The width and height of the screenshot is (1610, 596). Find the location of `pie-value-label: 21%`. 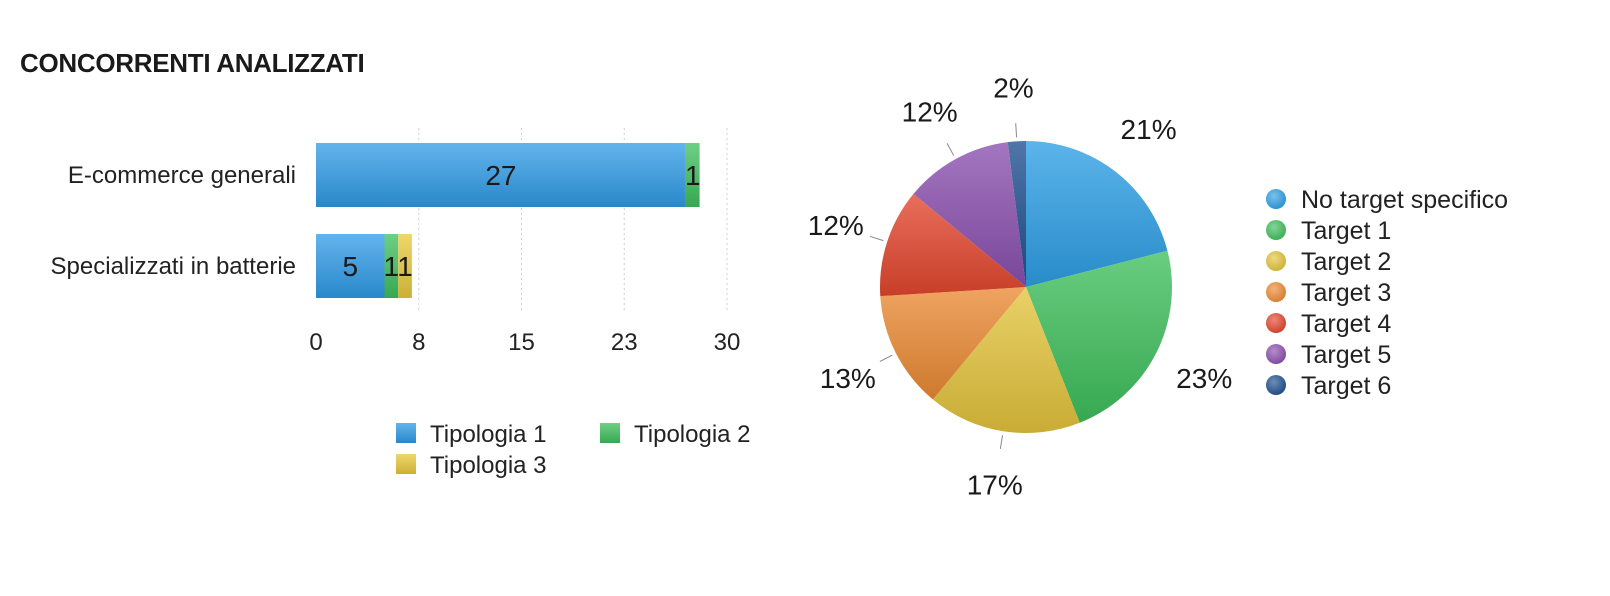

pie-value-label: 21% is located at coordinates (1149, 129).